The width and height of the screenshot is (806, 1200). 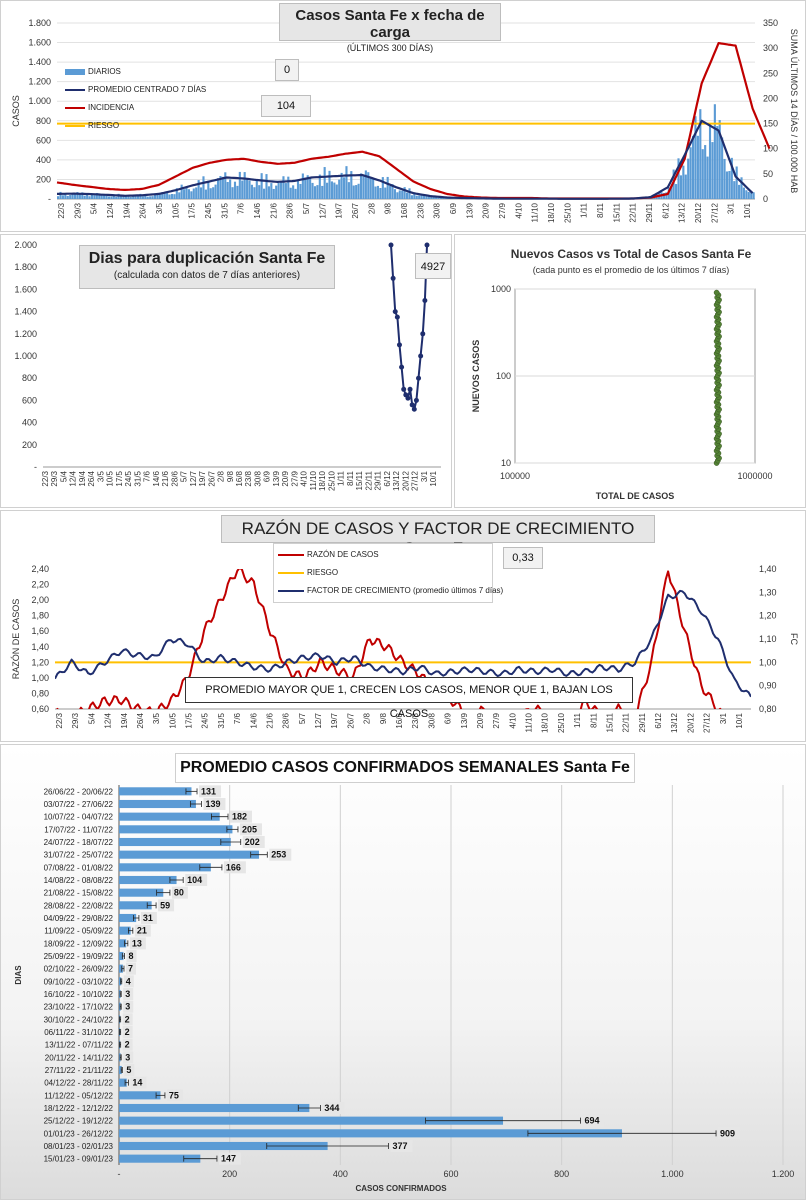 What do you see at coordinates (518, 210) in the screenshot?
I see `cases-x-tick: 4/10` at bounding box center [518, 210].